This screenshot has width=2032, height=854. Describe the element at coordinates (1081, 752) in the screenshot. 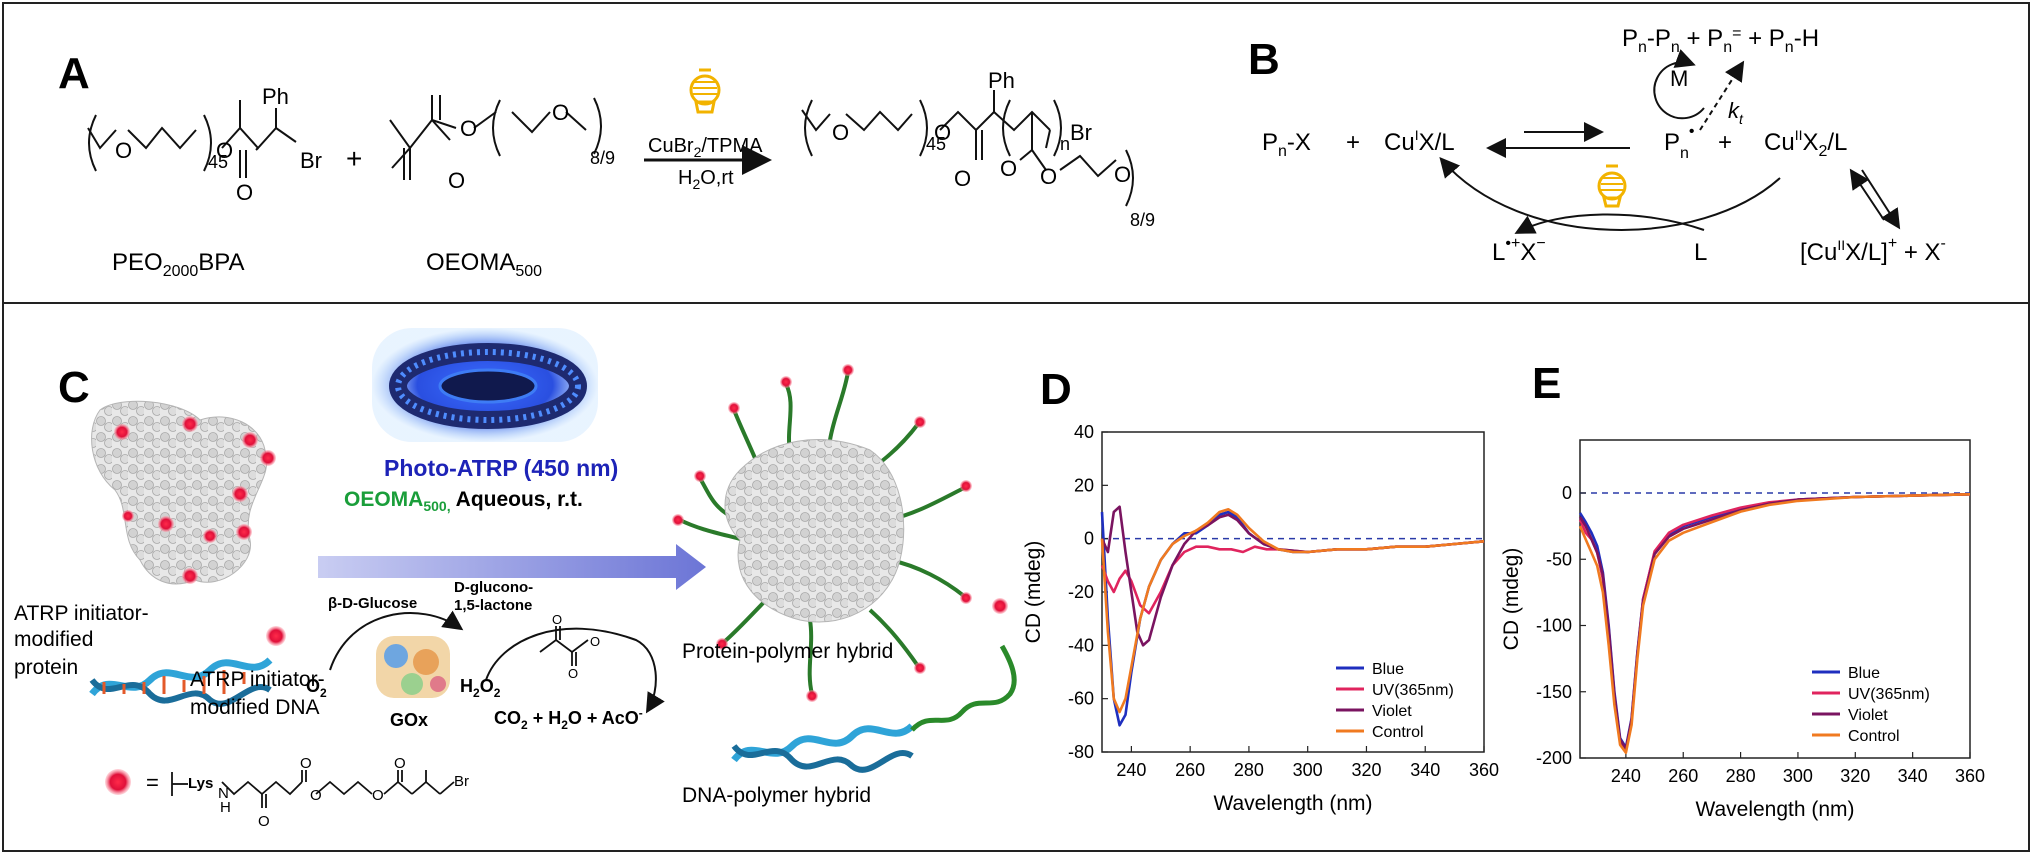

I see `y-tick-label: -80` at that location.